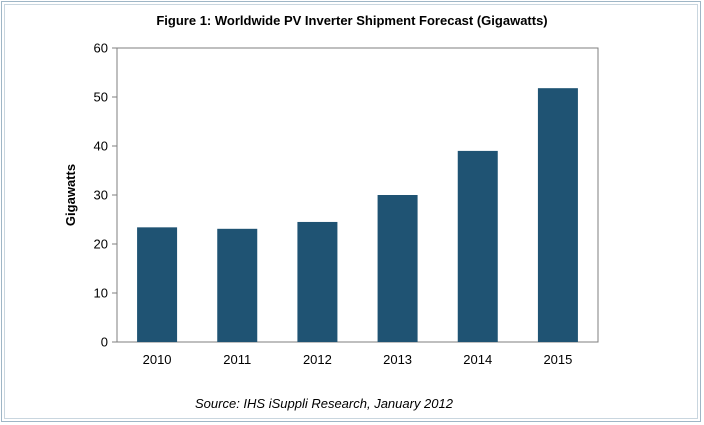 The height and width of the screenshot is (425, 704). What do you see at coordinates (477, 246) in the screenshot?
I see `bar-2014` at bounding box center [477, 246].